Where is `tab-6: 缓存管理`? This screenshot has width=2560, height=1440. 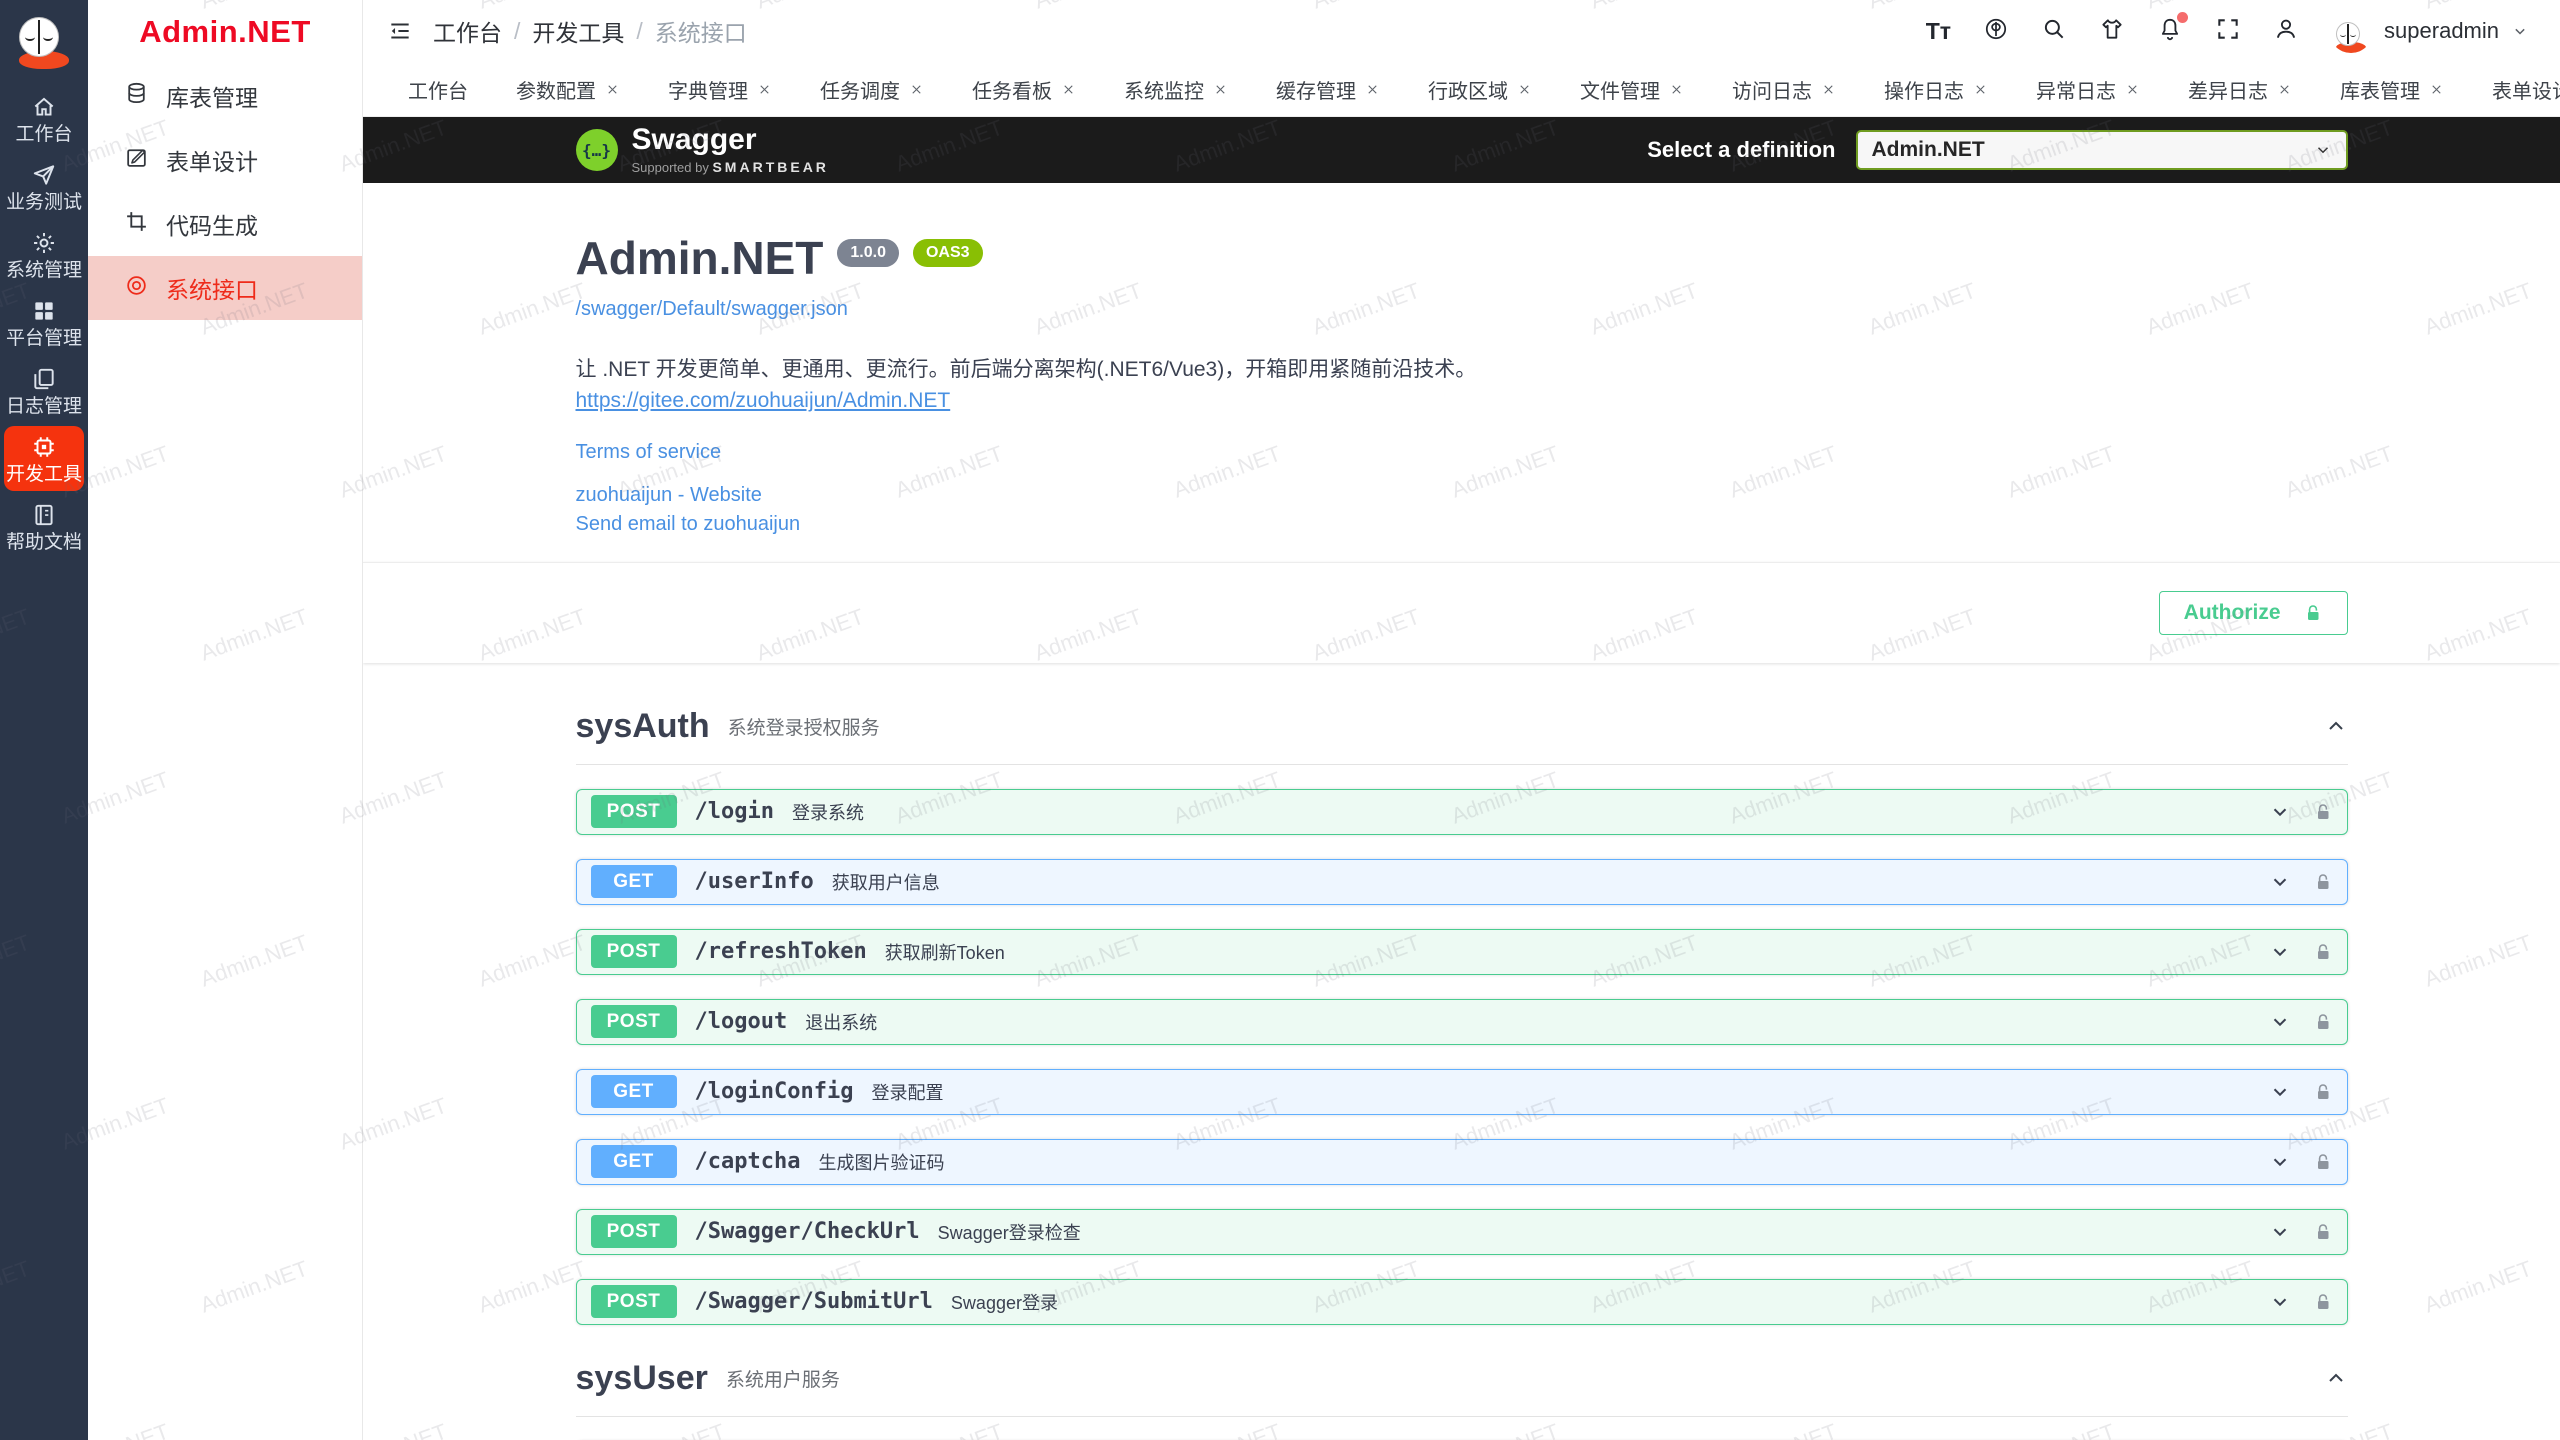
tab-6: 缓存管理 is located at coordinates (1328, 89).